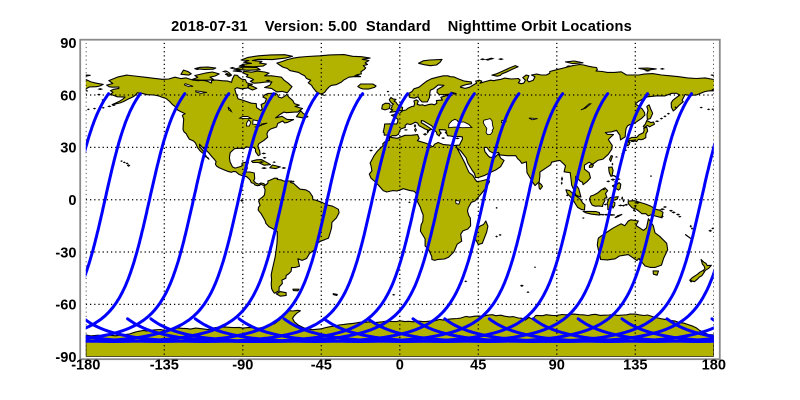 This screenshot has width=800, height=400. I want to click on svg-text: -180, so click(85, 365).